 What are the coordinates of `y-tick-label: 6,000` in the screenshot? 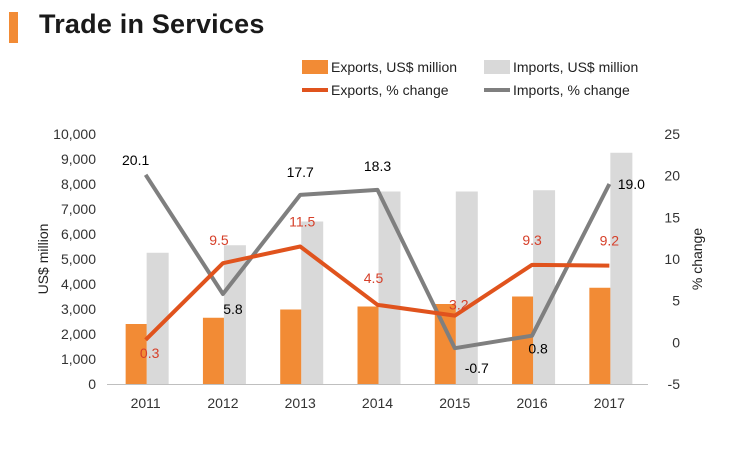 It's located at (78, 234).